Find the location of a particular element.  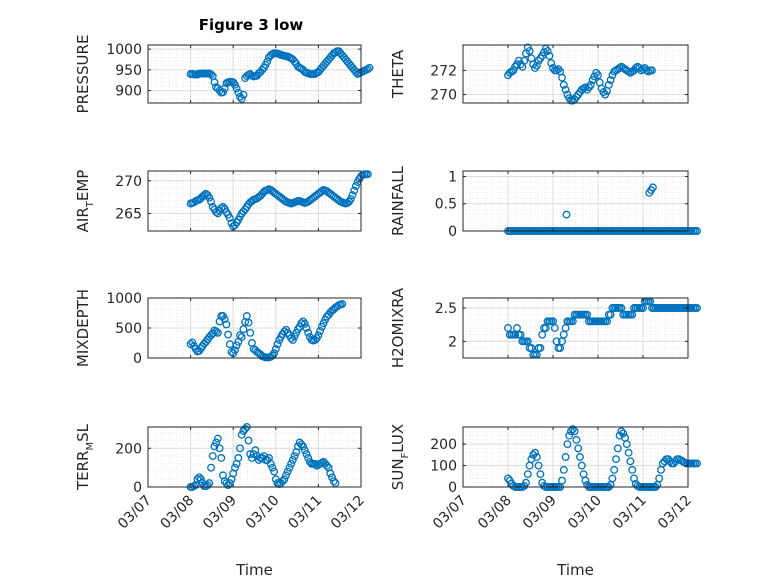

y-tick-label: 270 is located at coordinates (128, 182).